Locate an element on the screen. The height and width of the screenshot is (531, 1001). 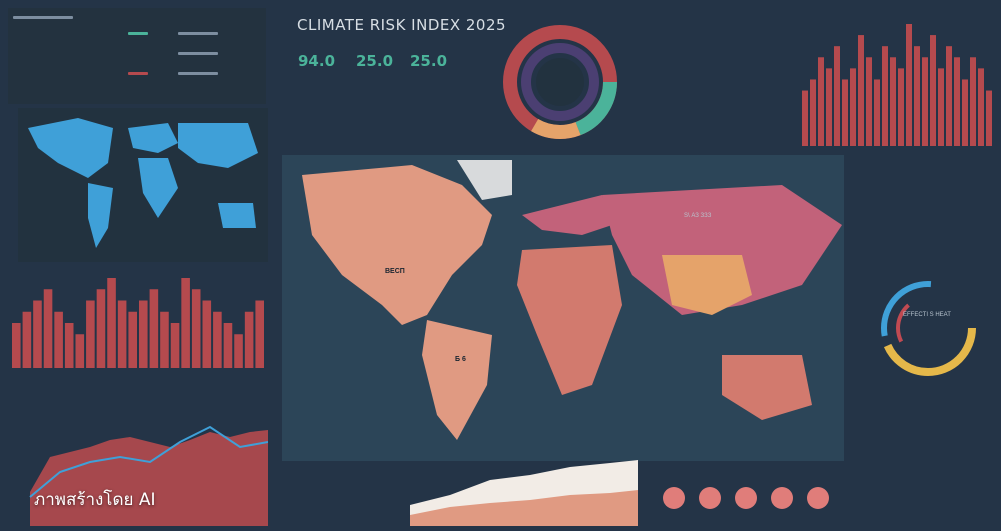
bottom-center-area-chart is located at coordinates (524, 490).